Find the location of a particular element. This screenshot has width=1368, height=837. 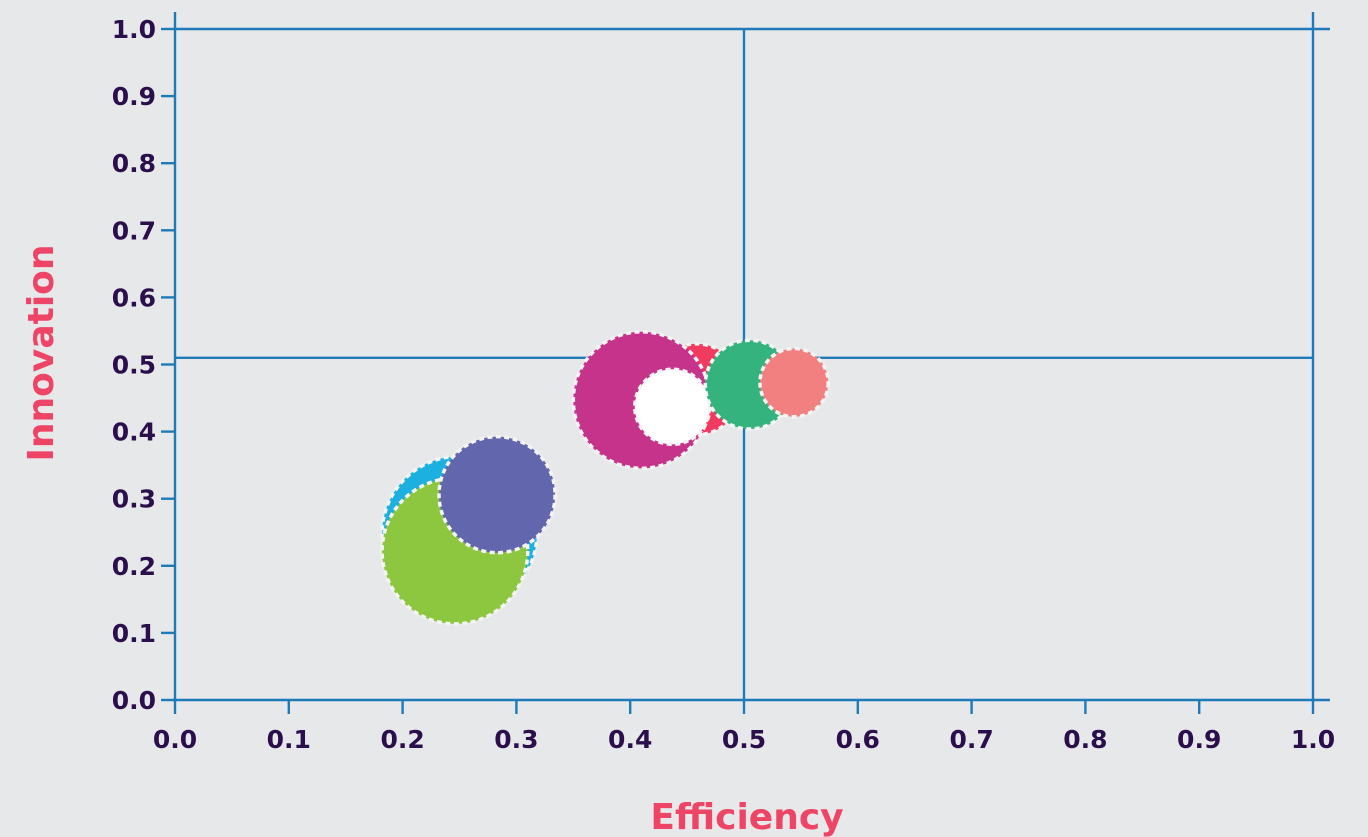

y-tick-label: 0.1 is located at coordinates (134, 633).